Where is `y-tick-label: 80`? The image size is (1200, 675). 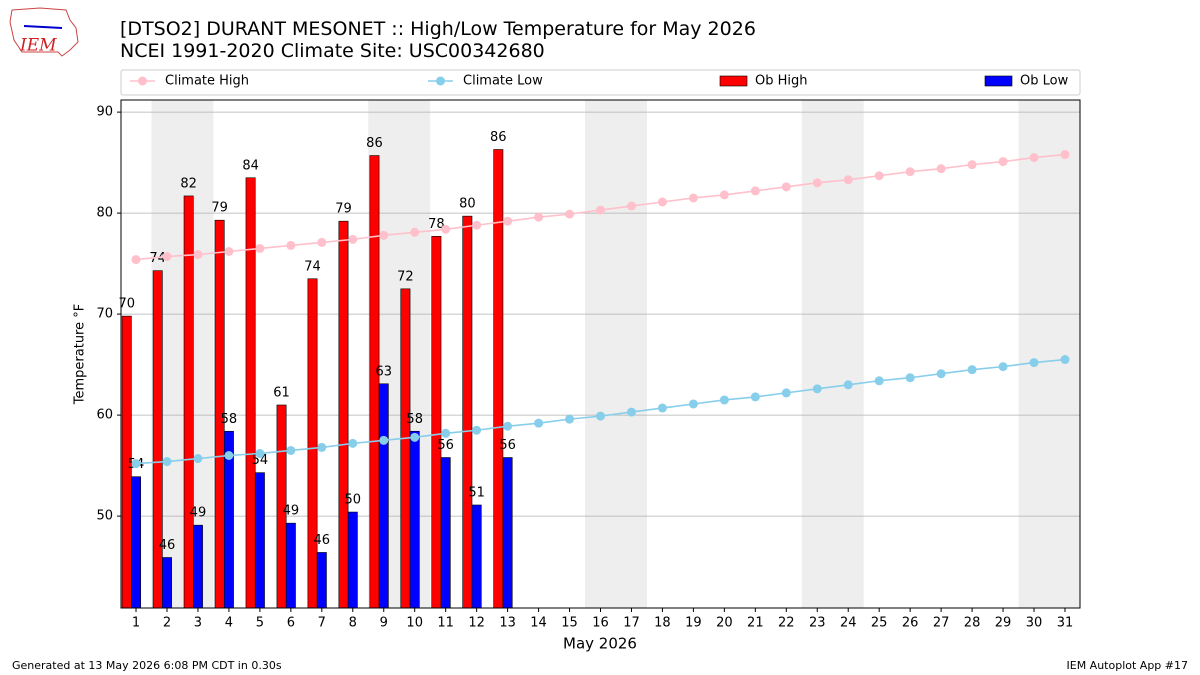 y-tick-label: 80 is located at coordinates (104, 213).